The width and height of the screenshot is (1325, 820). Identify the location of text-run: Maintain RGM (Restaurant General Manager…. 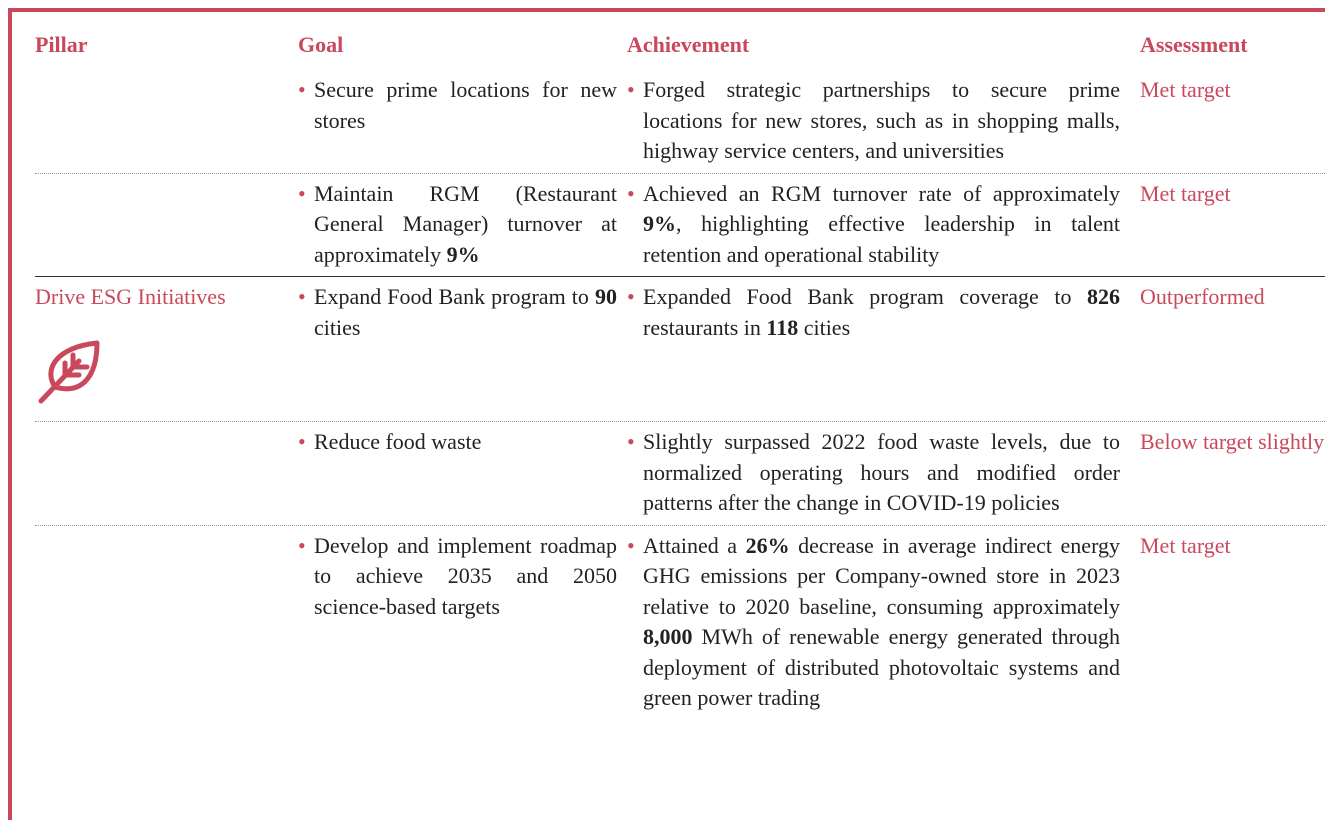
(465, 223).